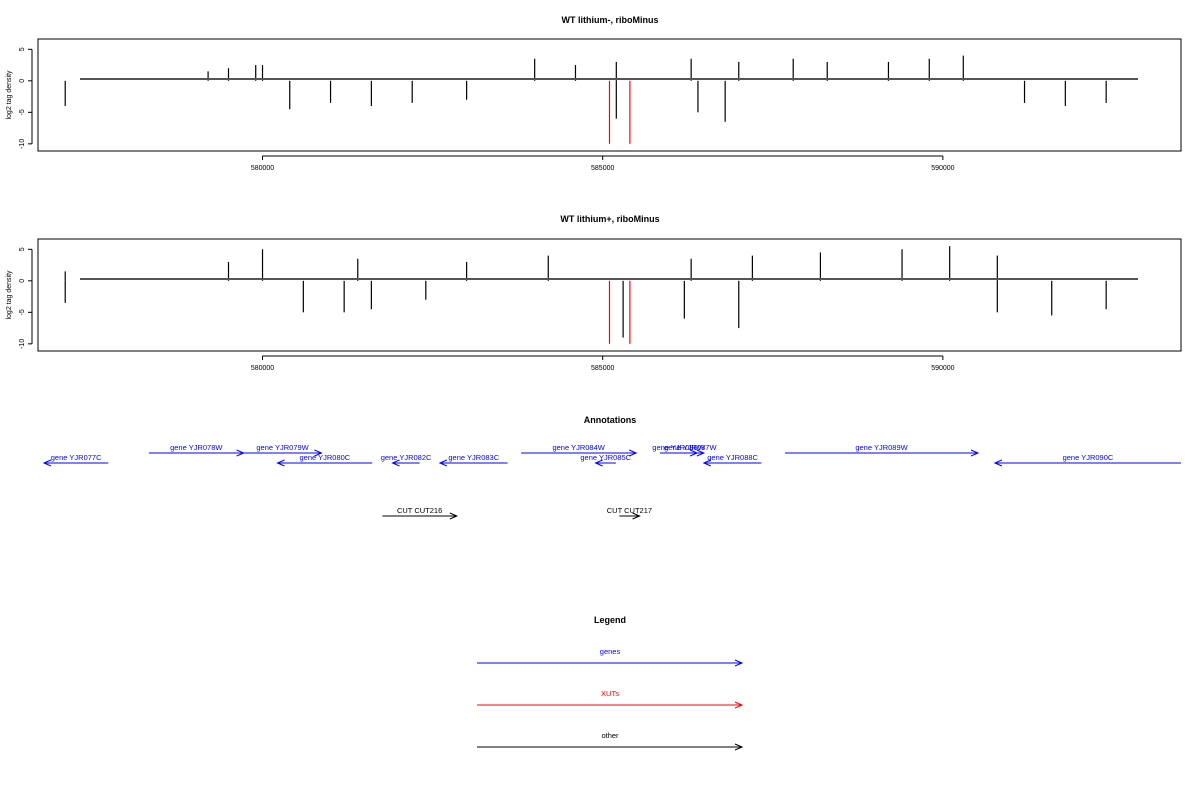 Image resolution: width=1200 pixels, height=800 pixels. Describe the element at coordinates (603, 363) in the screenshot. I see `panel-2-x-axis: 580000 585000 590000` at that location.